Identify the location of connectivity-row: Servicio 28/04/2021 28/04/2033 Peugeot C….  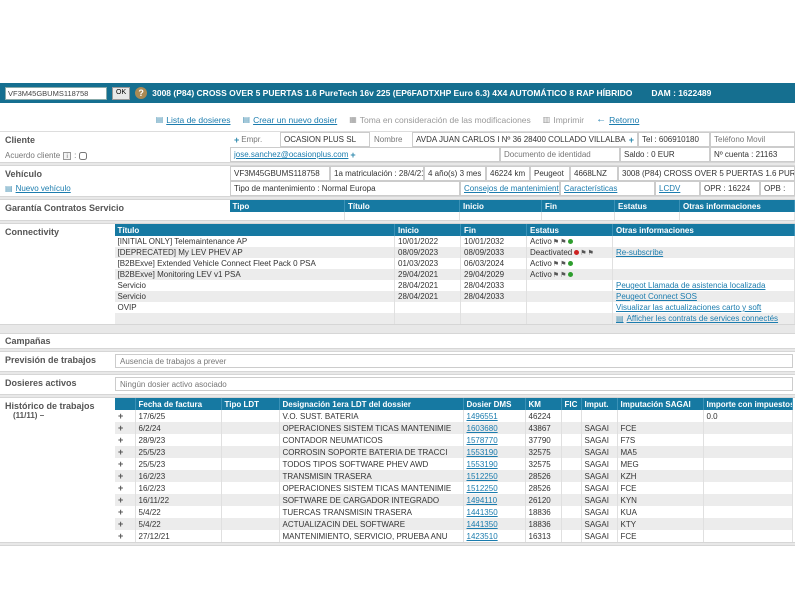
(454, 296).